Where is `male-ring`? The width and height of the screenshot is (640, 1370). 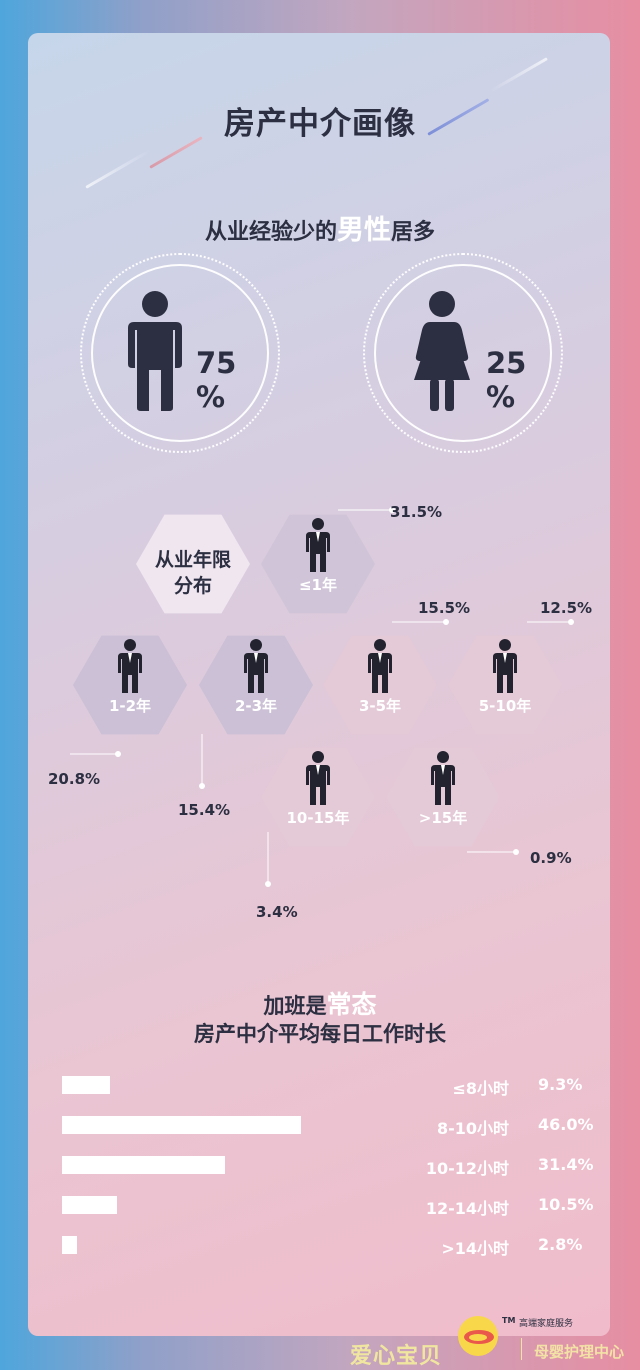
male-ring is located at coordinates (180, 353).